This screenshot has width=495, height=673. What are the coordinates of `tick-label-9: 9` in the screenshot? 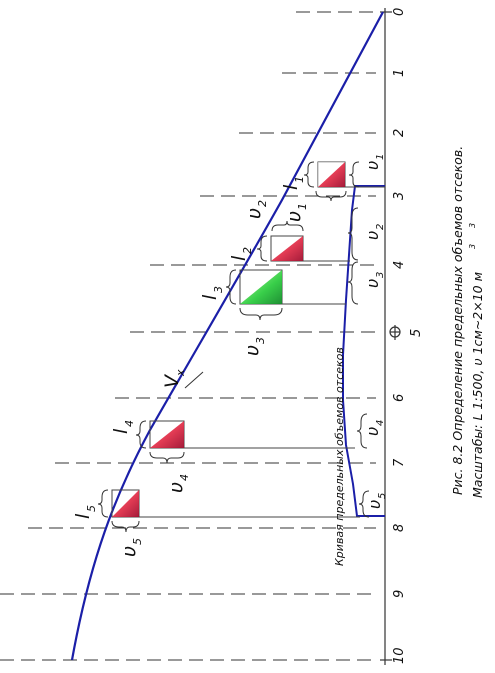 It's located at (399, 594).